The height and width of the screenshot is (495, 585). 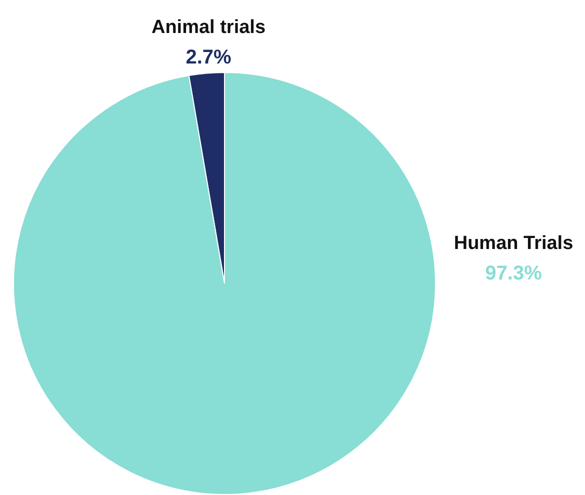 What do you see at coordinates (513, 273) in the screenshot?
I see `data-label: 97.3%` at bounding box center [513, 273].